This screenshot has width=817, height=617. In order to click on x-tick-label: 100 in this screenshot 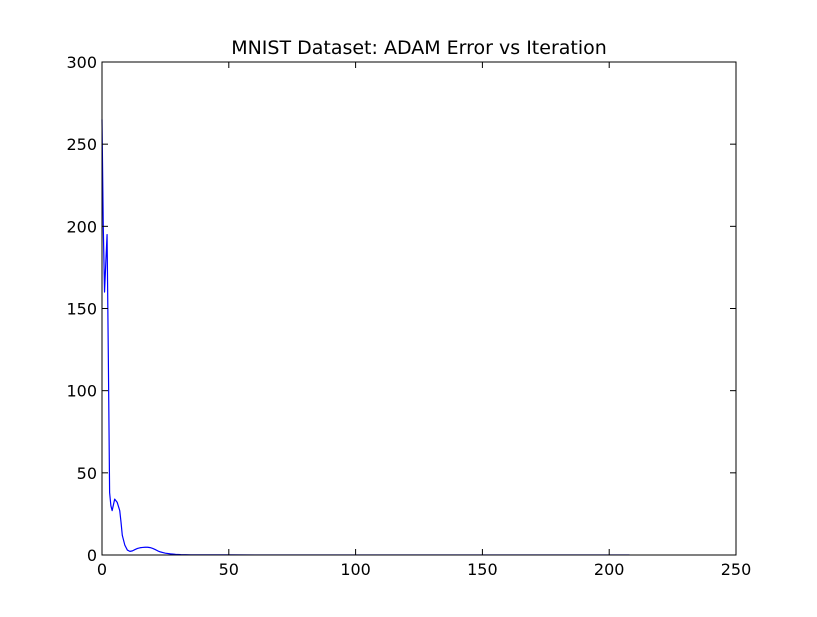, I will do `click(355, 569)`.